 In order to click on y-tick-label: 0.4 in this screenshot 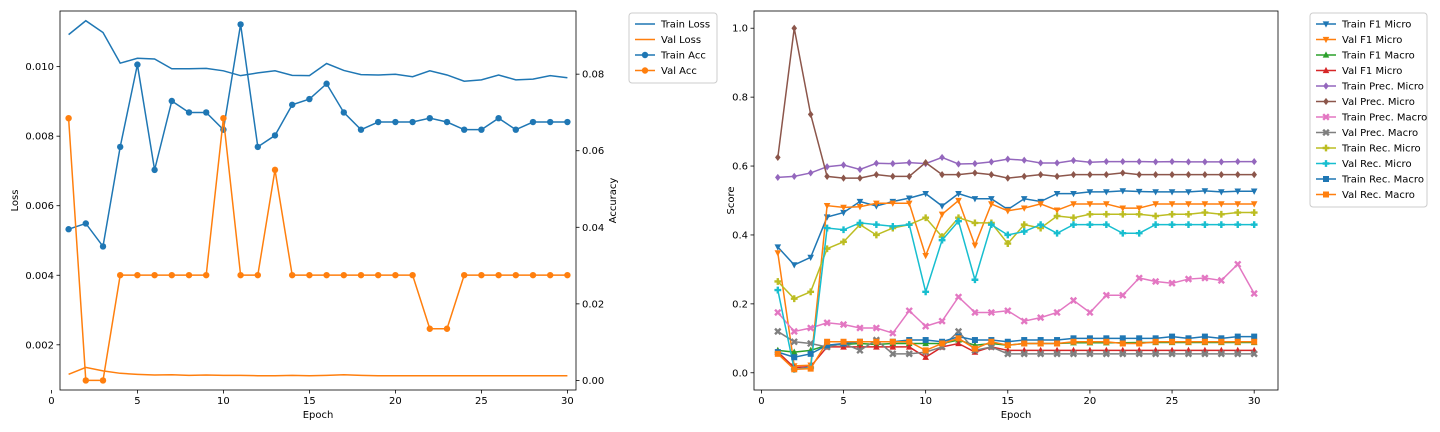, I will do `click(740, 235)`.